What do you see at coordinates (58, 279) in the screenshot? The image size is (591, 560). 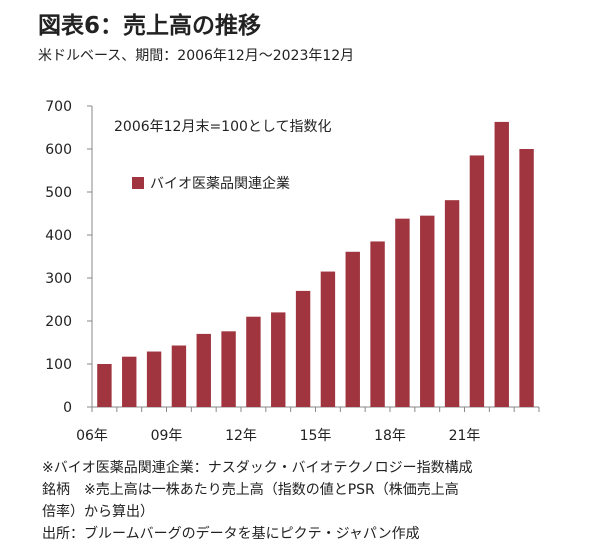 I see `y-tick-label: 300` at bounding box center [58, 279].